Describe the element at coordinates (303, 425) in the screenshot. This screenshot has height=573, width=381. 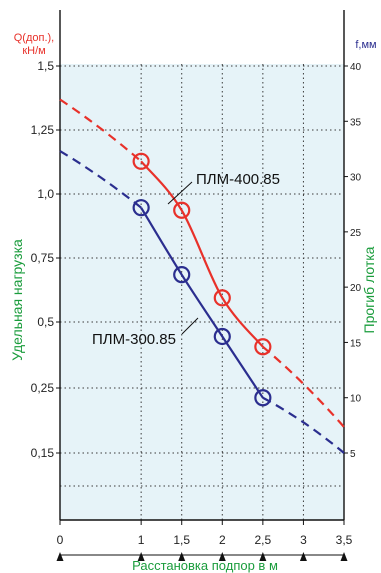
I see `series-1-extrap-end` at that location.